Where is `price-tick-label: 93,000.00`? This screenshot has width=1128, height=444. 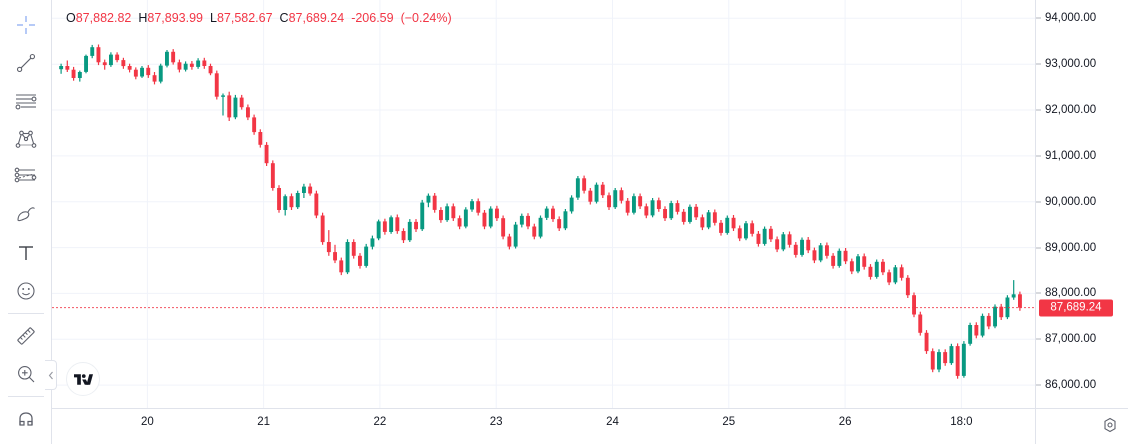 price-tick-label: 93,000.00 is located at coordinates (1071, 64).